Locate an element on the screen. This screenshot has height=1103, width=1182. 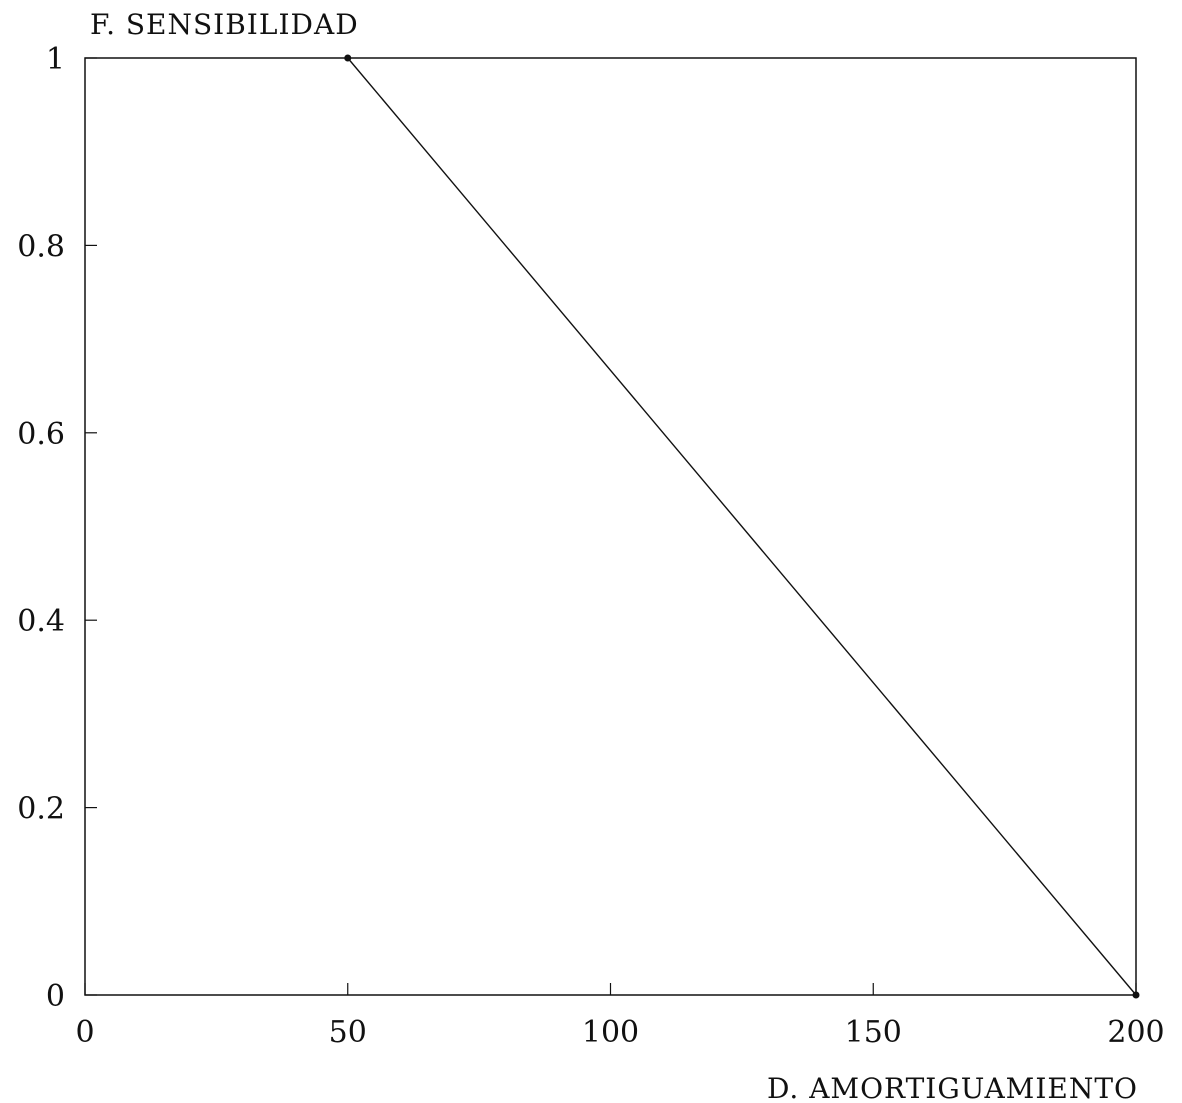
y-tick-label: 1 is located at coordinates (55, 59).